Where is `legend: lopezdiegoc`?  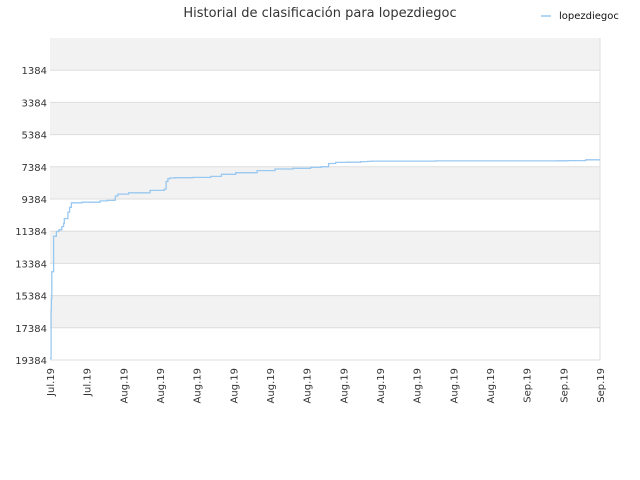
legend: lopezdiegoc is located at coordinates (580, 16).